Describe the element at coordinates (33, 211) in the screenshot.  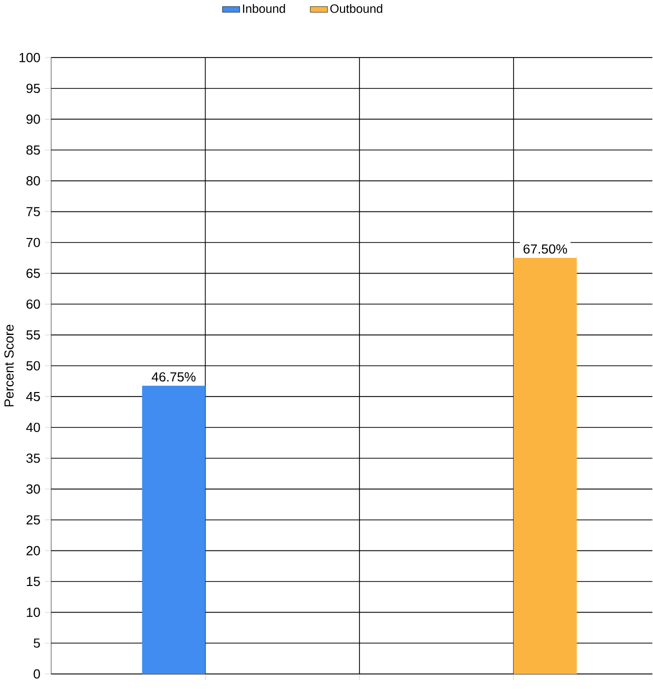
I see `y-tick-label: 75` at that location.